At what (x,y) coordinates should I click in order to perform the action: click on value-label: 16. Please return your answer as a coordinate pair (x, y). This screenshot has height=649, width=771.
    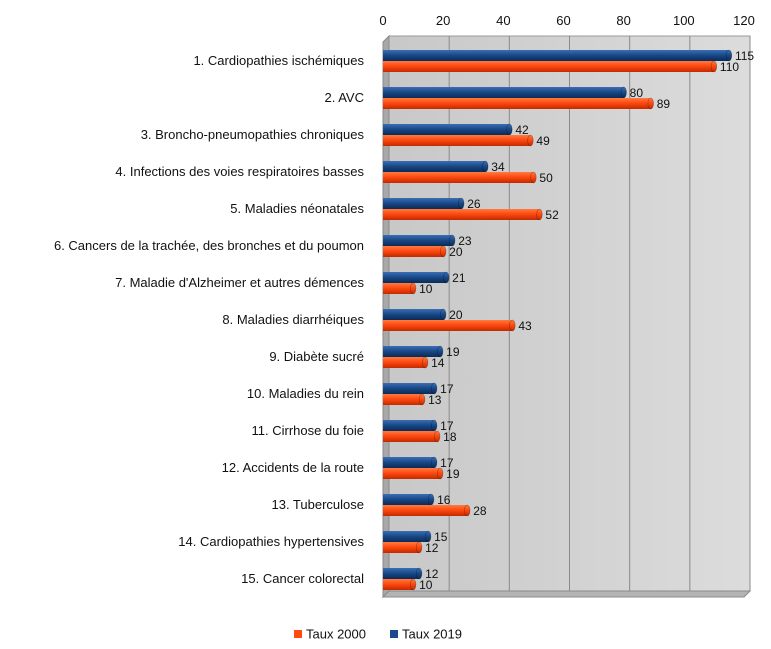
    Looking at the image, I should click on (444, 500).